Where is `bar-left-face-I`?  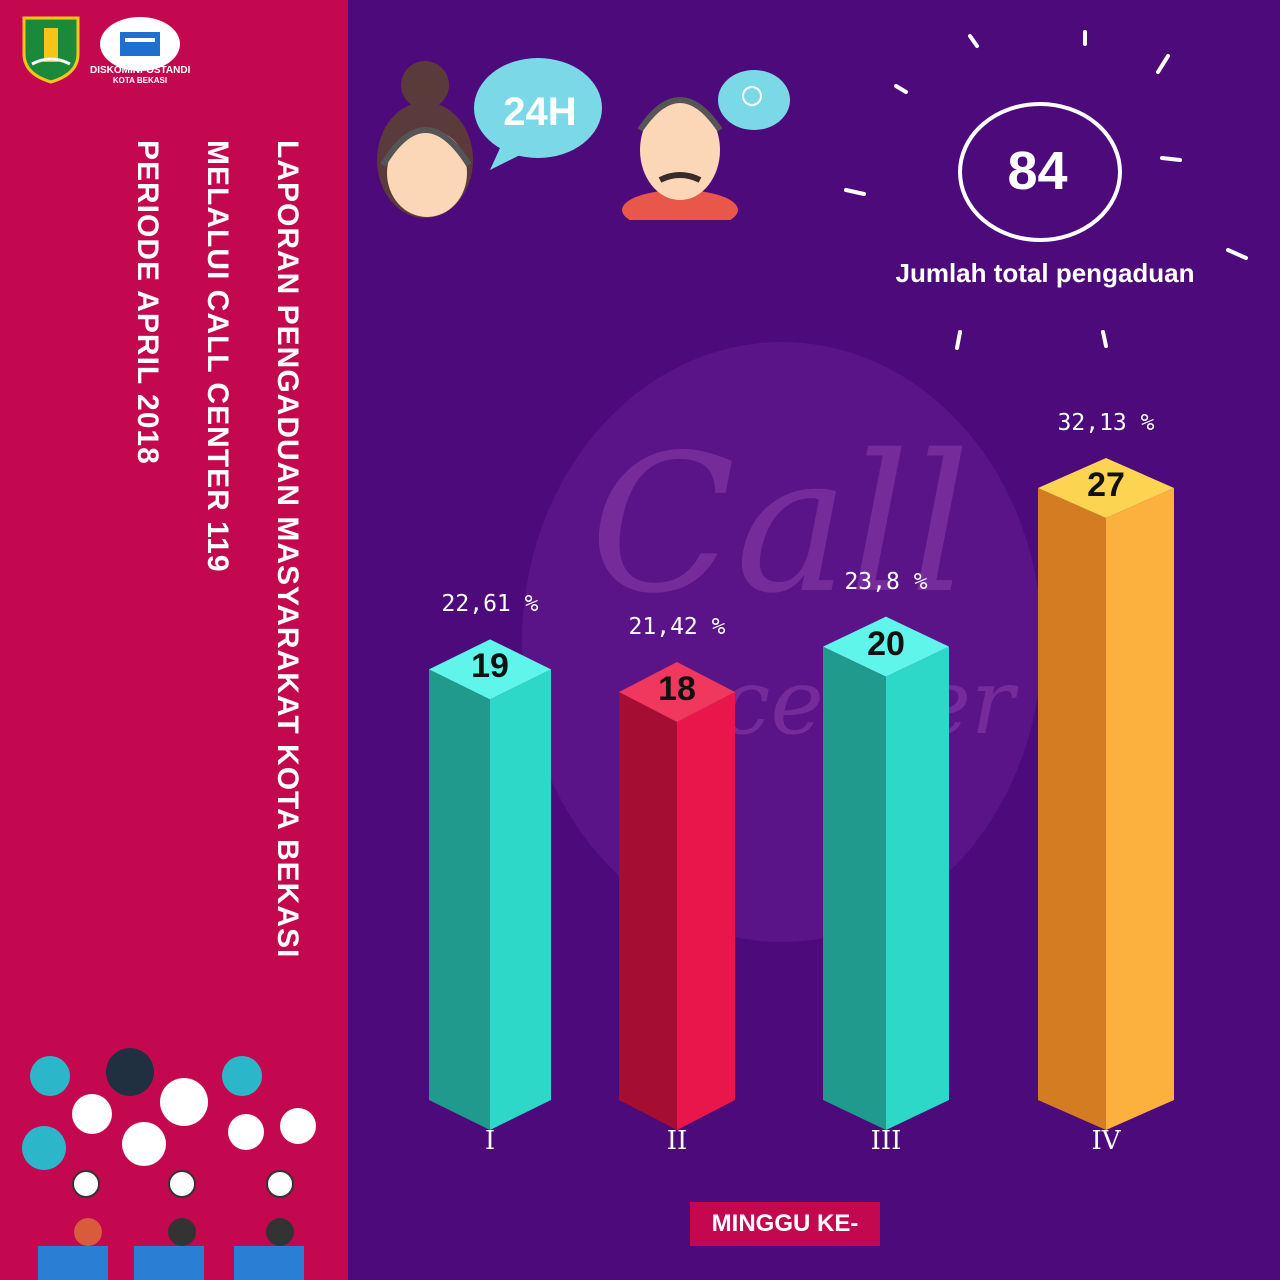
bar-left-face-I is located at coordinates (459, 899).